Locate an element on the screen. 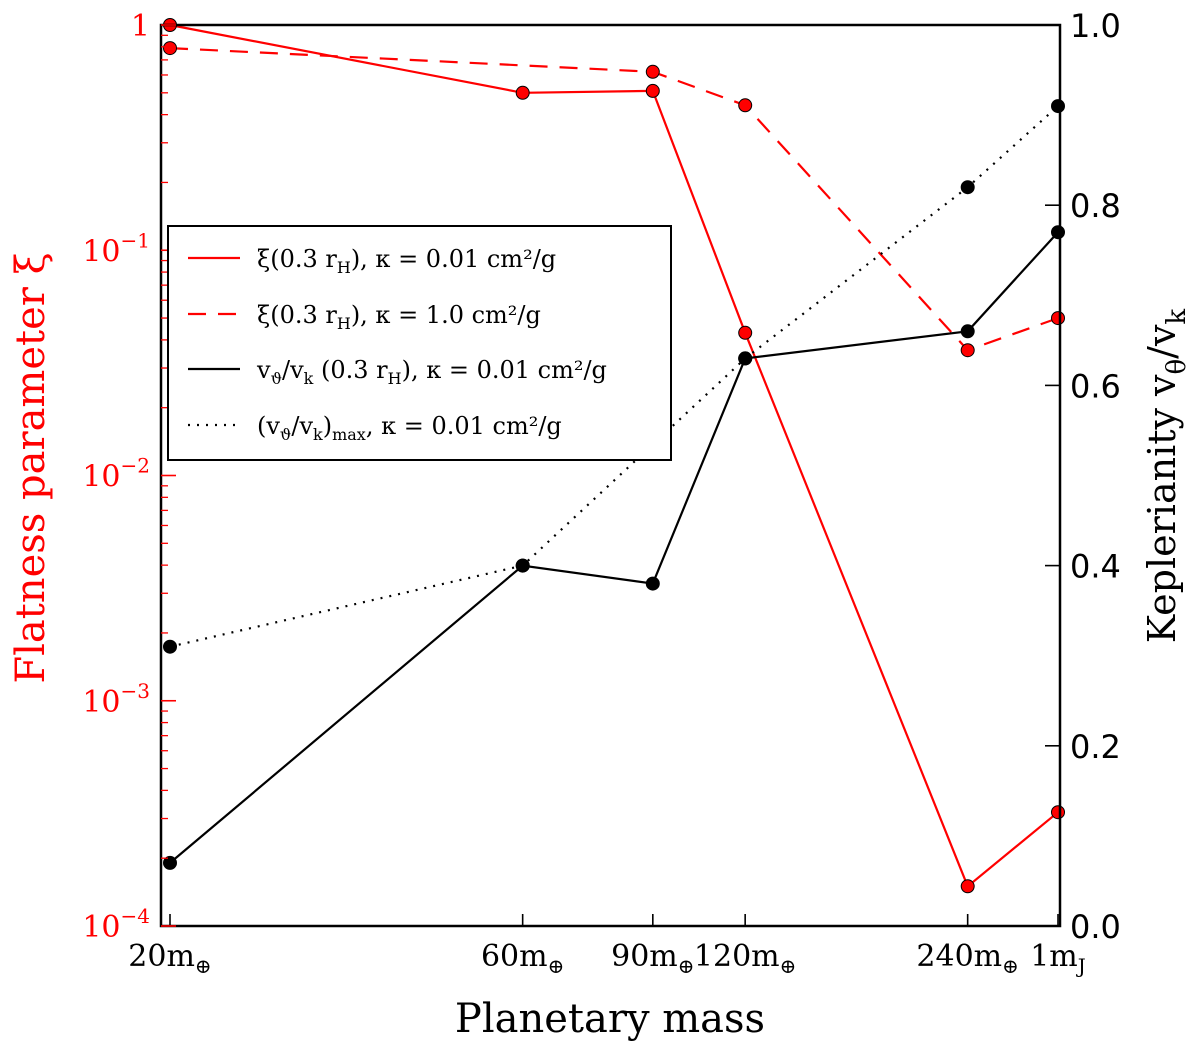 This screenshot has width=1200, height=1052. legend-label-2-part-5: H is located at coordinates (395, 378).